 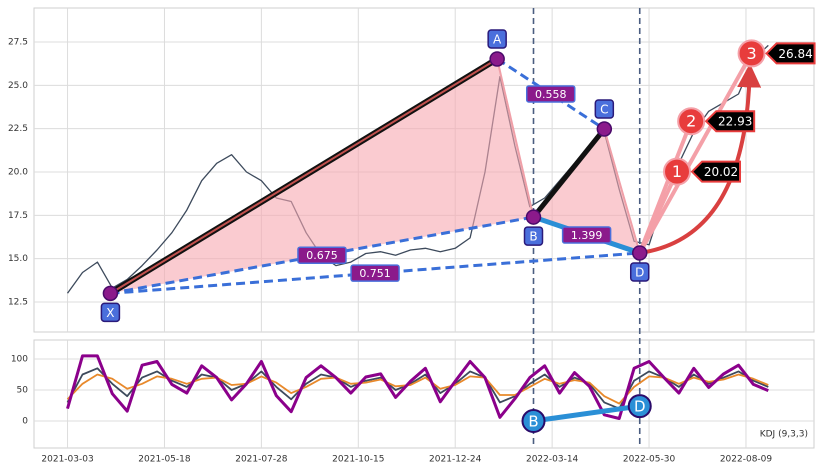 I want to click on point-label: D, so click(x=639, y=272).